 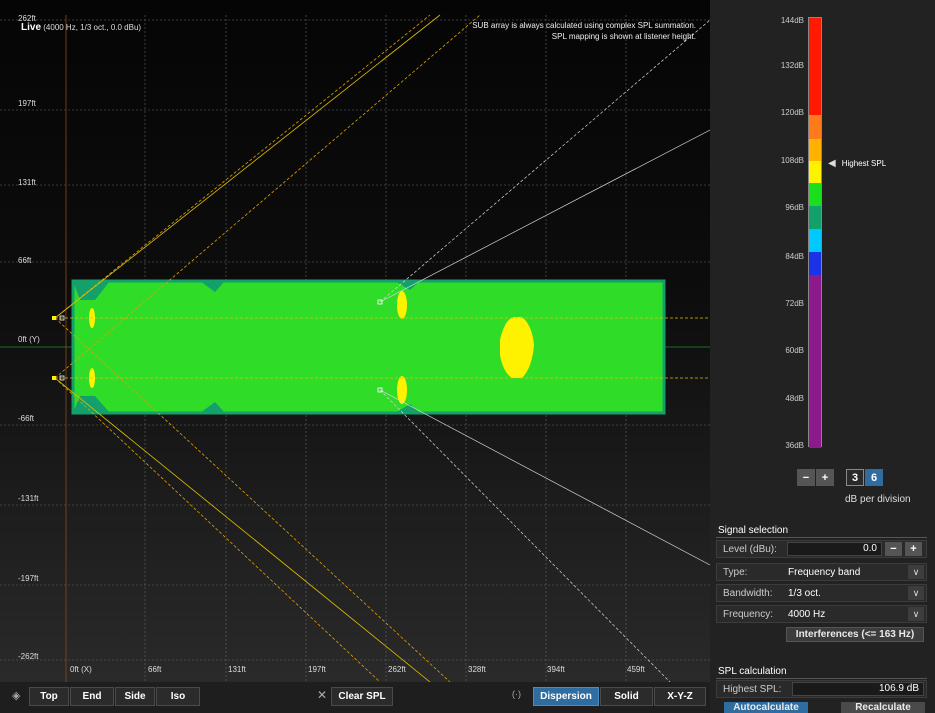 I want to click on highest-spl-row: Highest SPL: 106.9 dB, so click(x=821, y=689).